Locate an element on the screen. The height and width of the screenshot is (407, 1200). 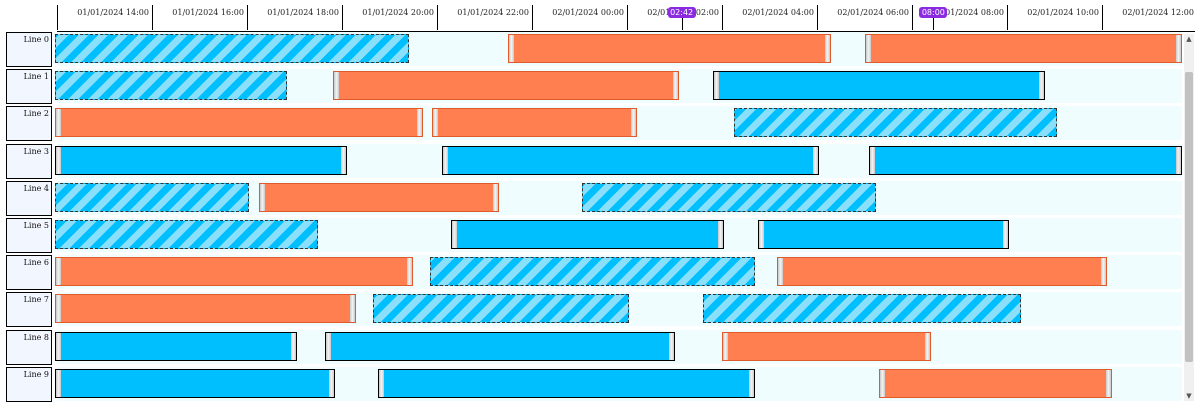
time-marker-line is located at coordinates (682, 24).